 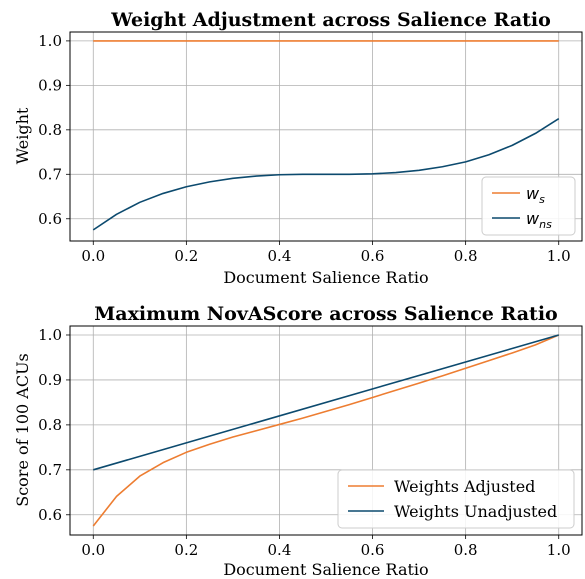 What do you see at coordinates (464, 486) in the screenshot?
I see `legend-label-adjusted: Weights Adjusted` at bounding box center [464, 486].